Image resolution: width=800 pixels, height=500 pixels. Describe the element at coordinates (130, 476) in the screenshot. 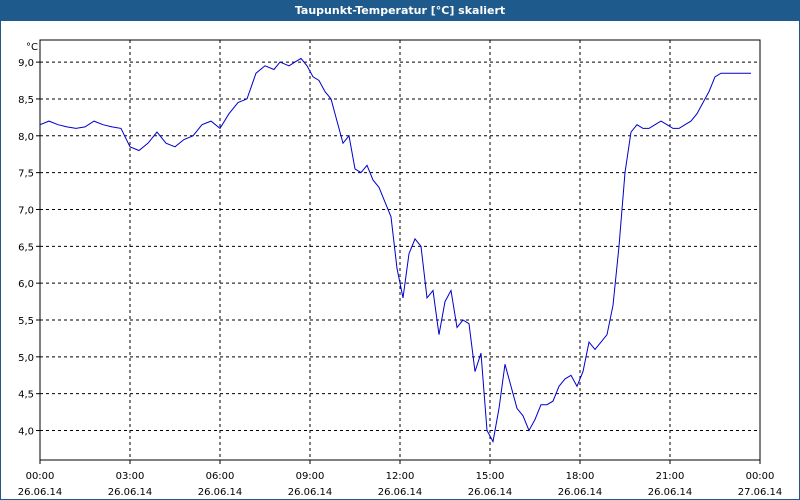

I see `x-tick-time-label: 03:00` at that location.